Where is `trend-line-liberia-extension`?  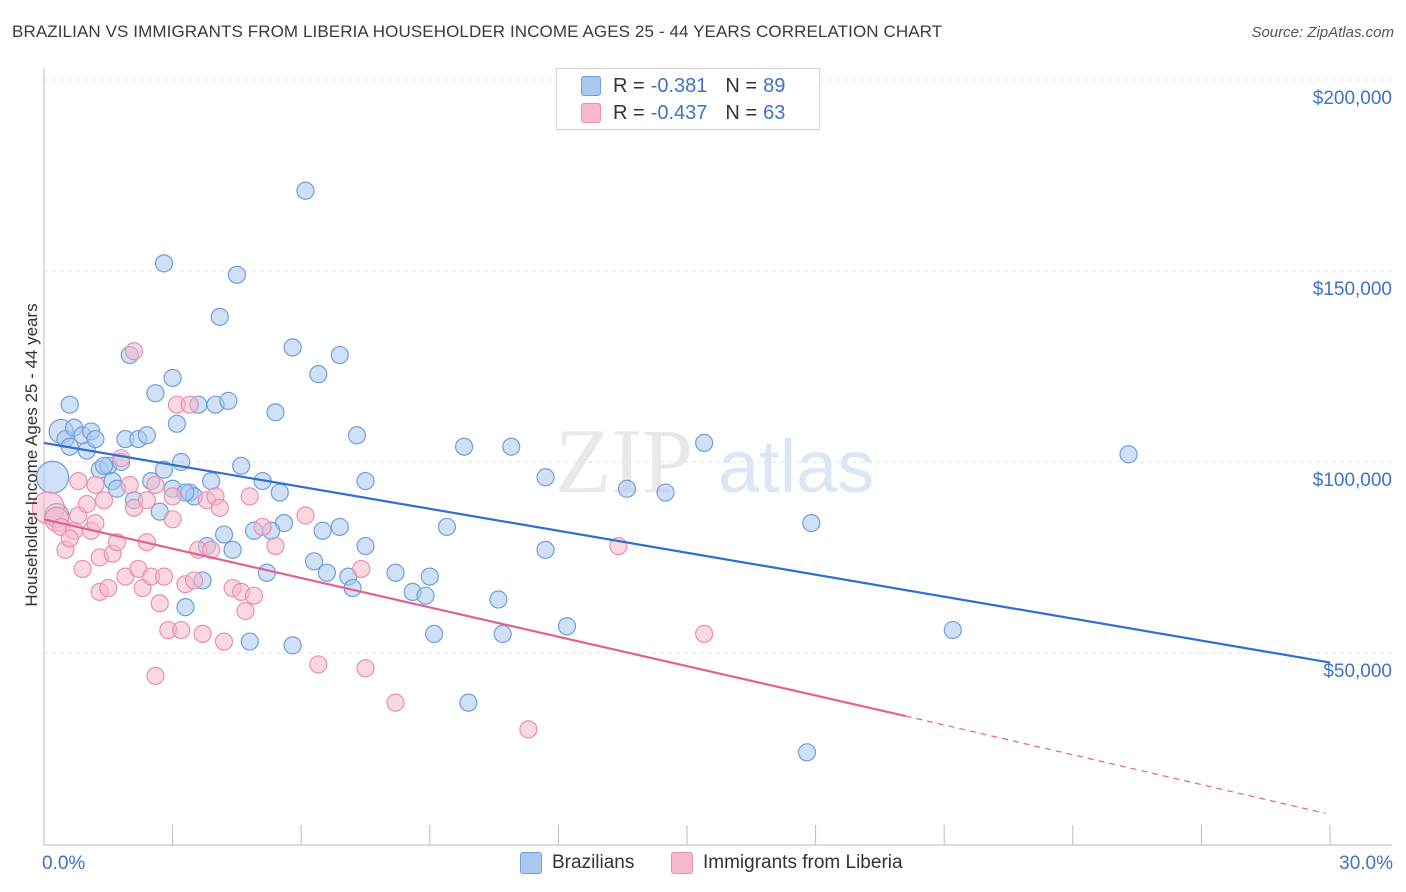 trend-line-liberia-extension is located at coordinates (1115, 765).